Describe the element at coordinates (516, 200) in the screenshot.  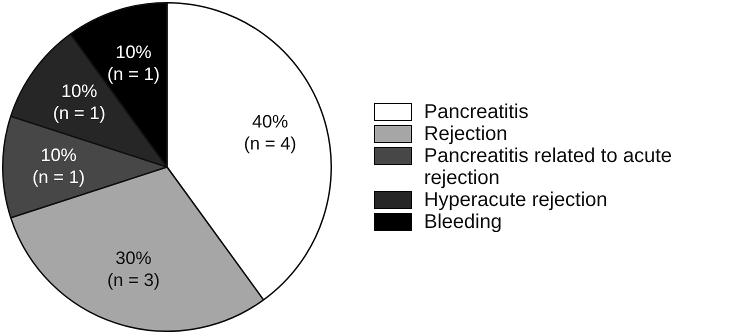
I see `legend-label: Hyperacute rejection` at that location.